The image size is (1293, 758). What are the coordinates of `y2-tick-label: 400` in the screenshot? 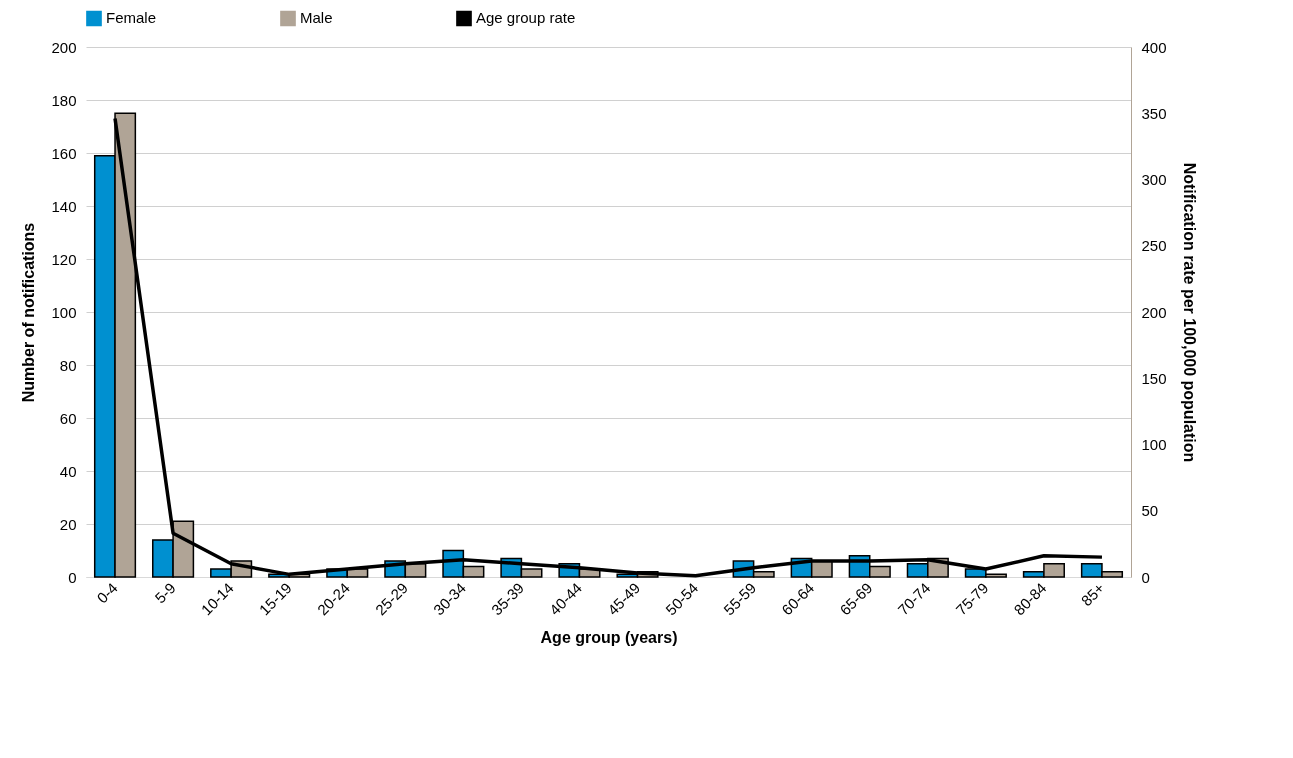 It's located at (1154, 47).